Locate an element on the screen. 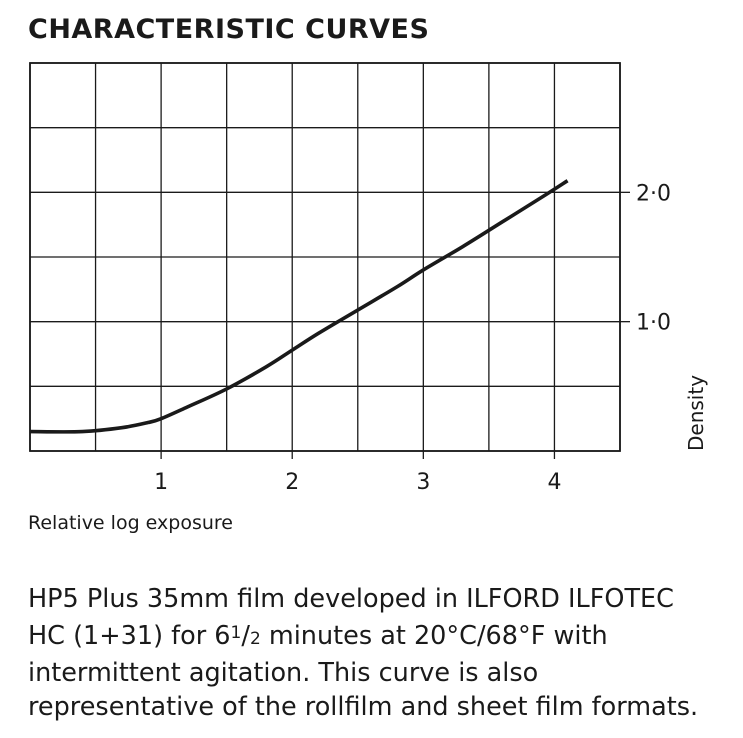 Image resolution: width=743 pixels, height=738 pixels. y-tick-label: 1·0 is located at coordinates (653, 323).